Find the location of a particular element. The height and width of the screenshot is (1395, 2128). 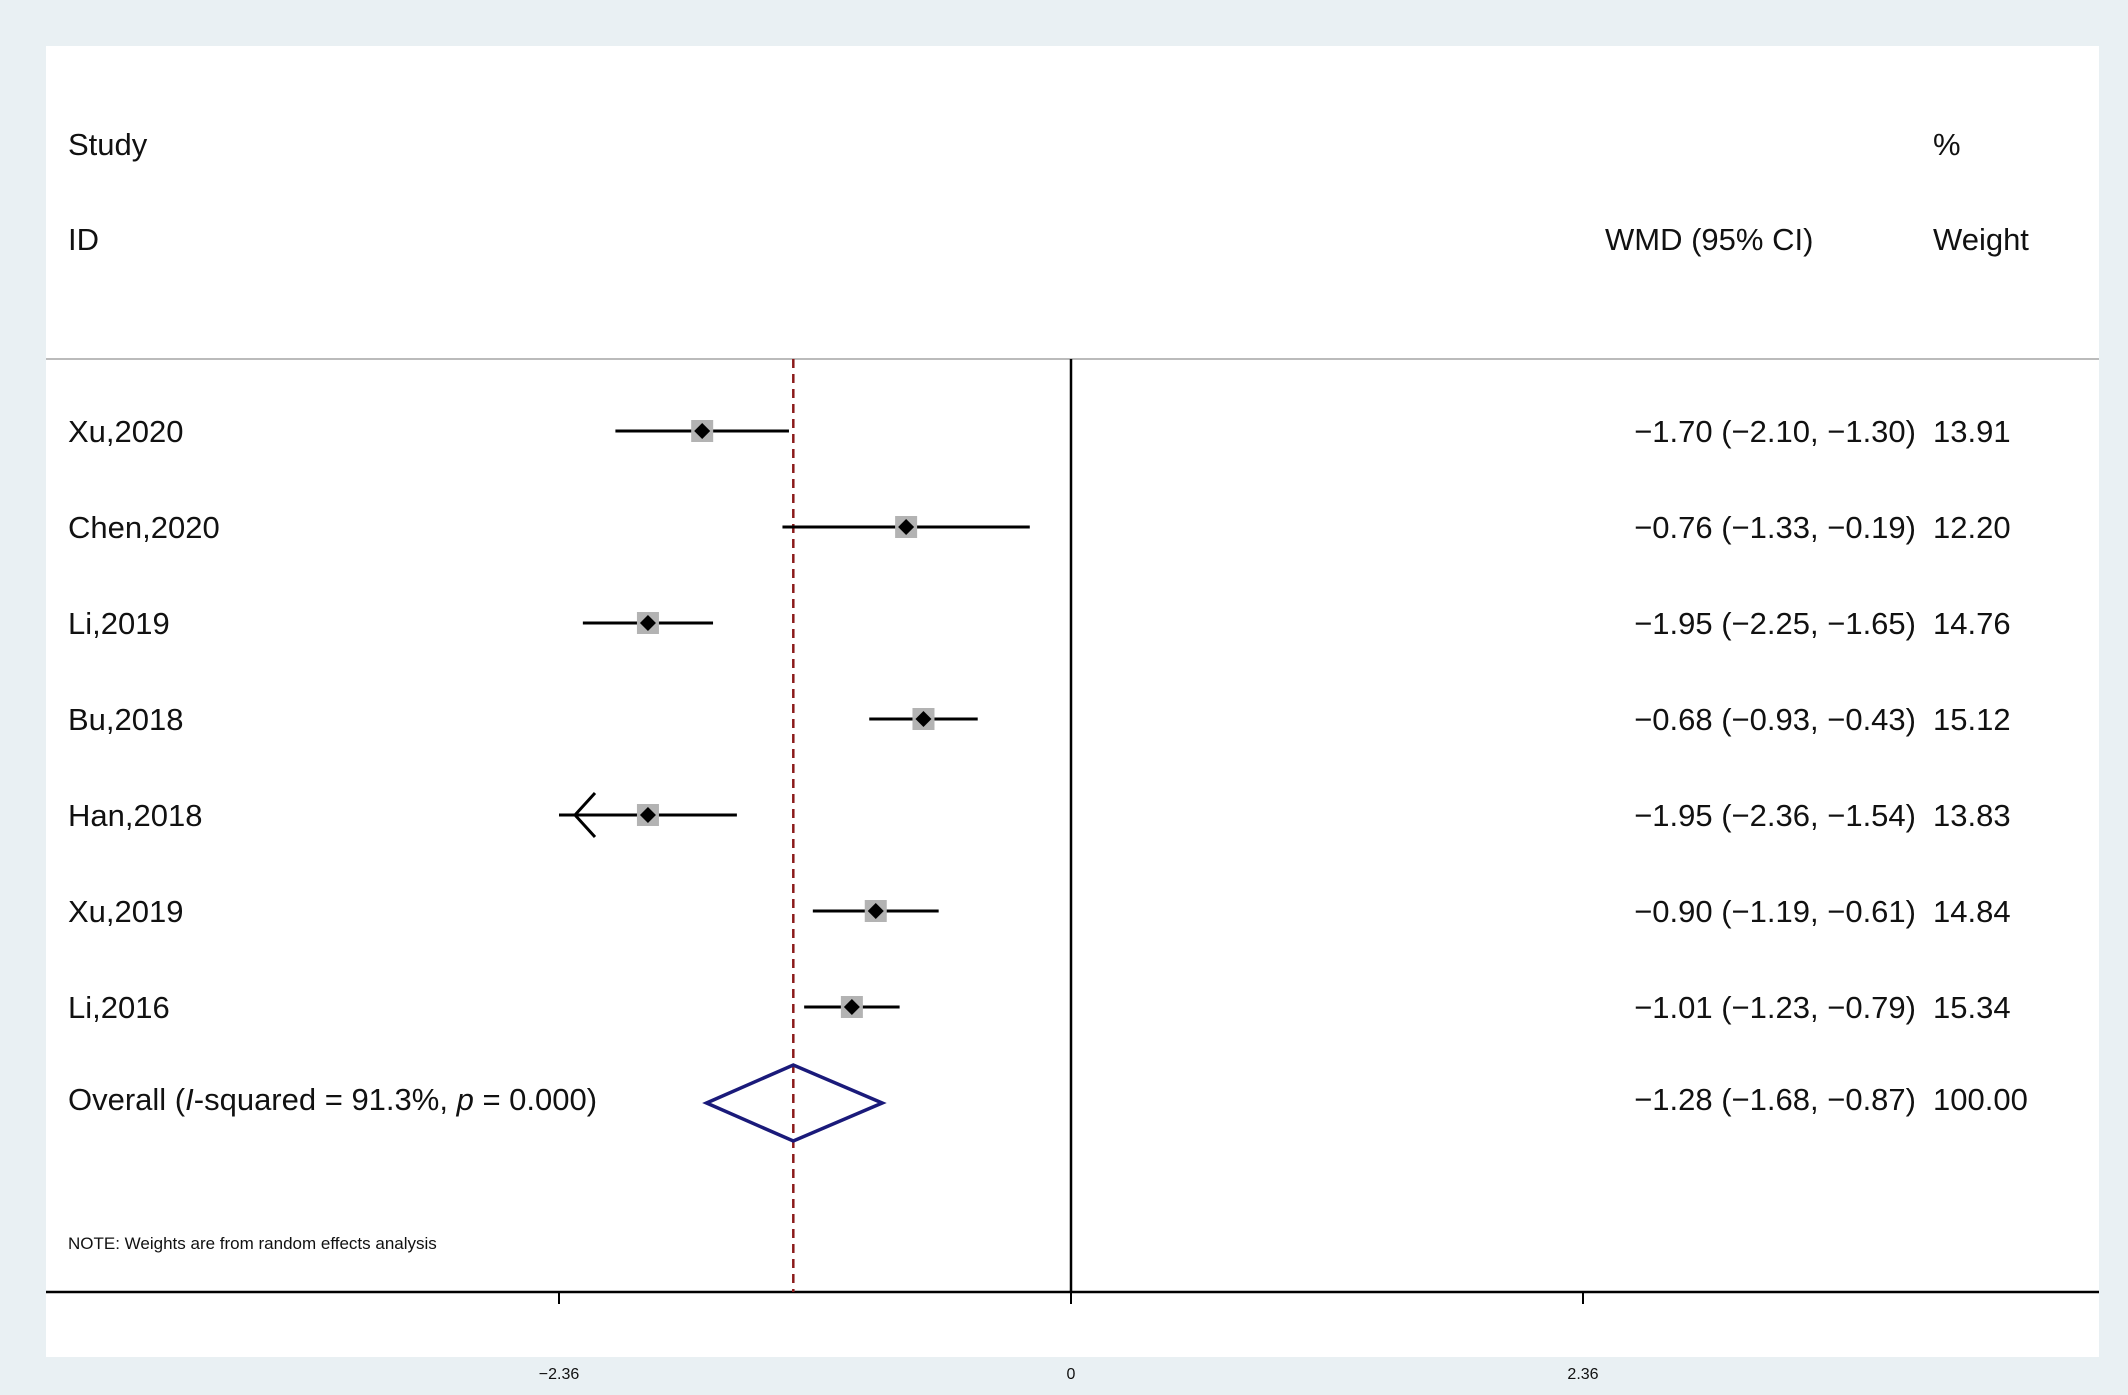

study-weight: 13.83 is located at coordinates (1972, 815).